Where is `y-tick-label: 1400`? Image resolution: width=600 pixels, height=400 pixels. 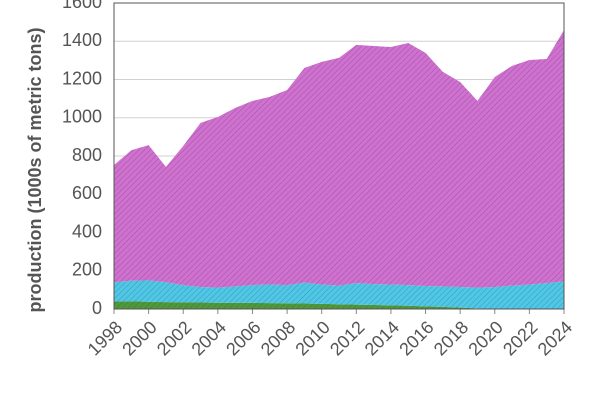
y-tick-label: 1400 is located at coordinates (82, 40).